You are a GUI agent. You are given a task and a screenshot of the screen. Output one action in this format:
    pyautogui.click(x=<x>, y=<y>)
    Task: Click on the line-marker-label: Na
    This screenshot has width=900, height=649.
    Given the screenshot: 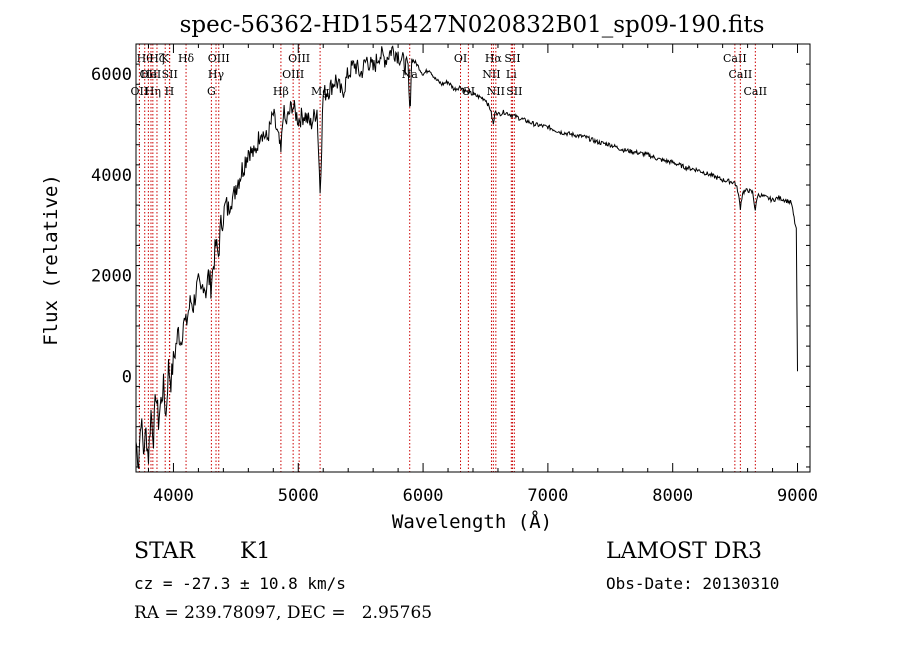 What is the action you would take?
    pyautogui.click(x=410, y=74)
    